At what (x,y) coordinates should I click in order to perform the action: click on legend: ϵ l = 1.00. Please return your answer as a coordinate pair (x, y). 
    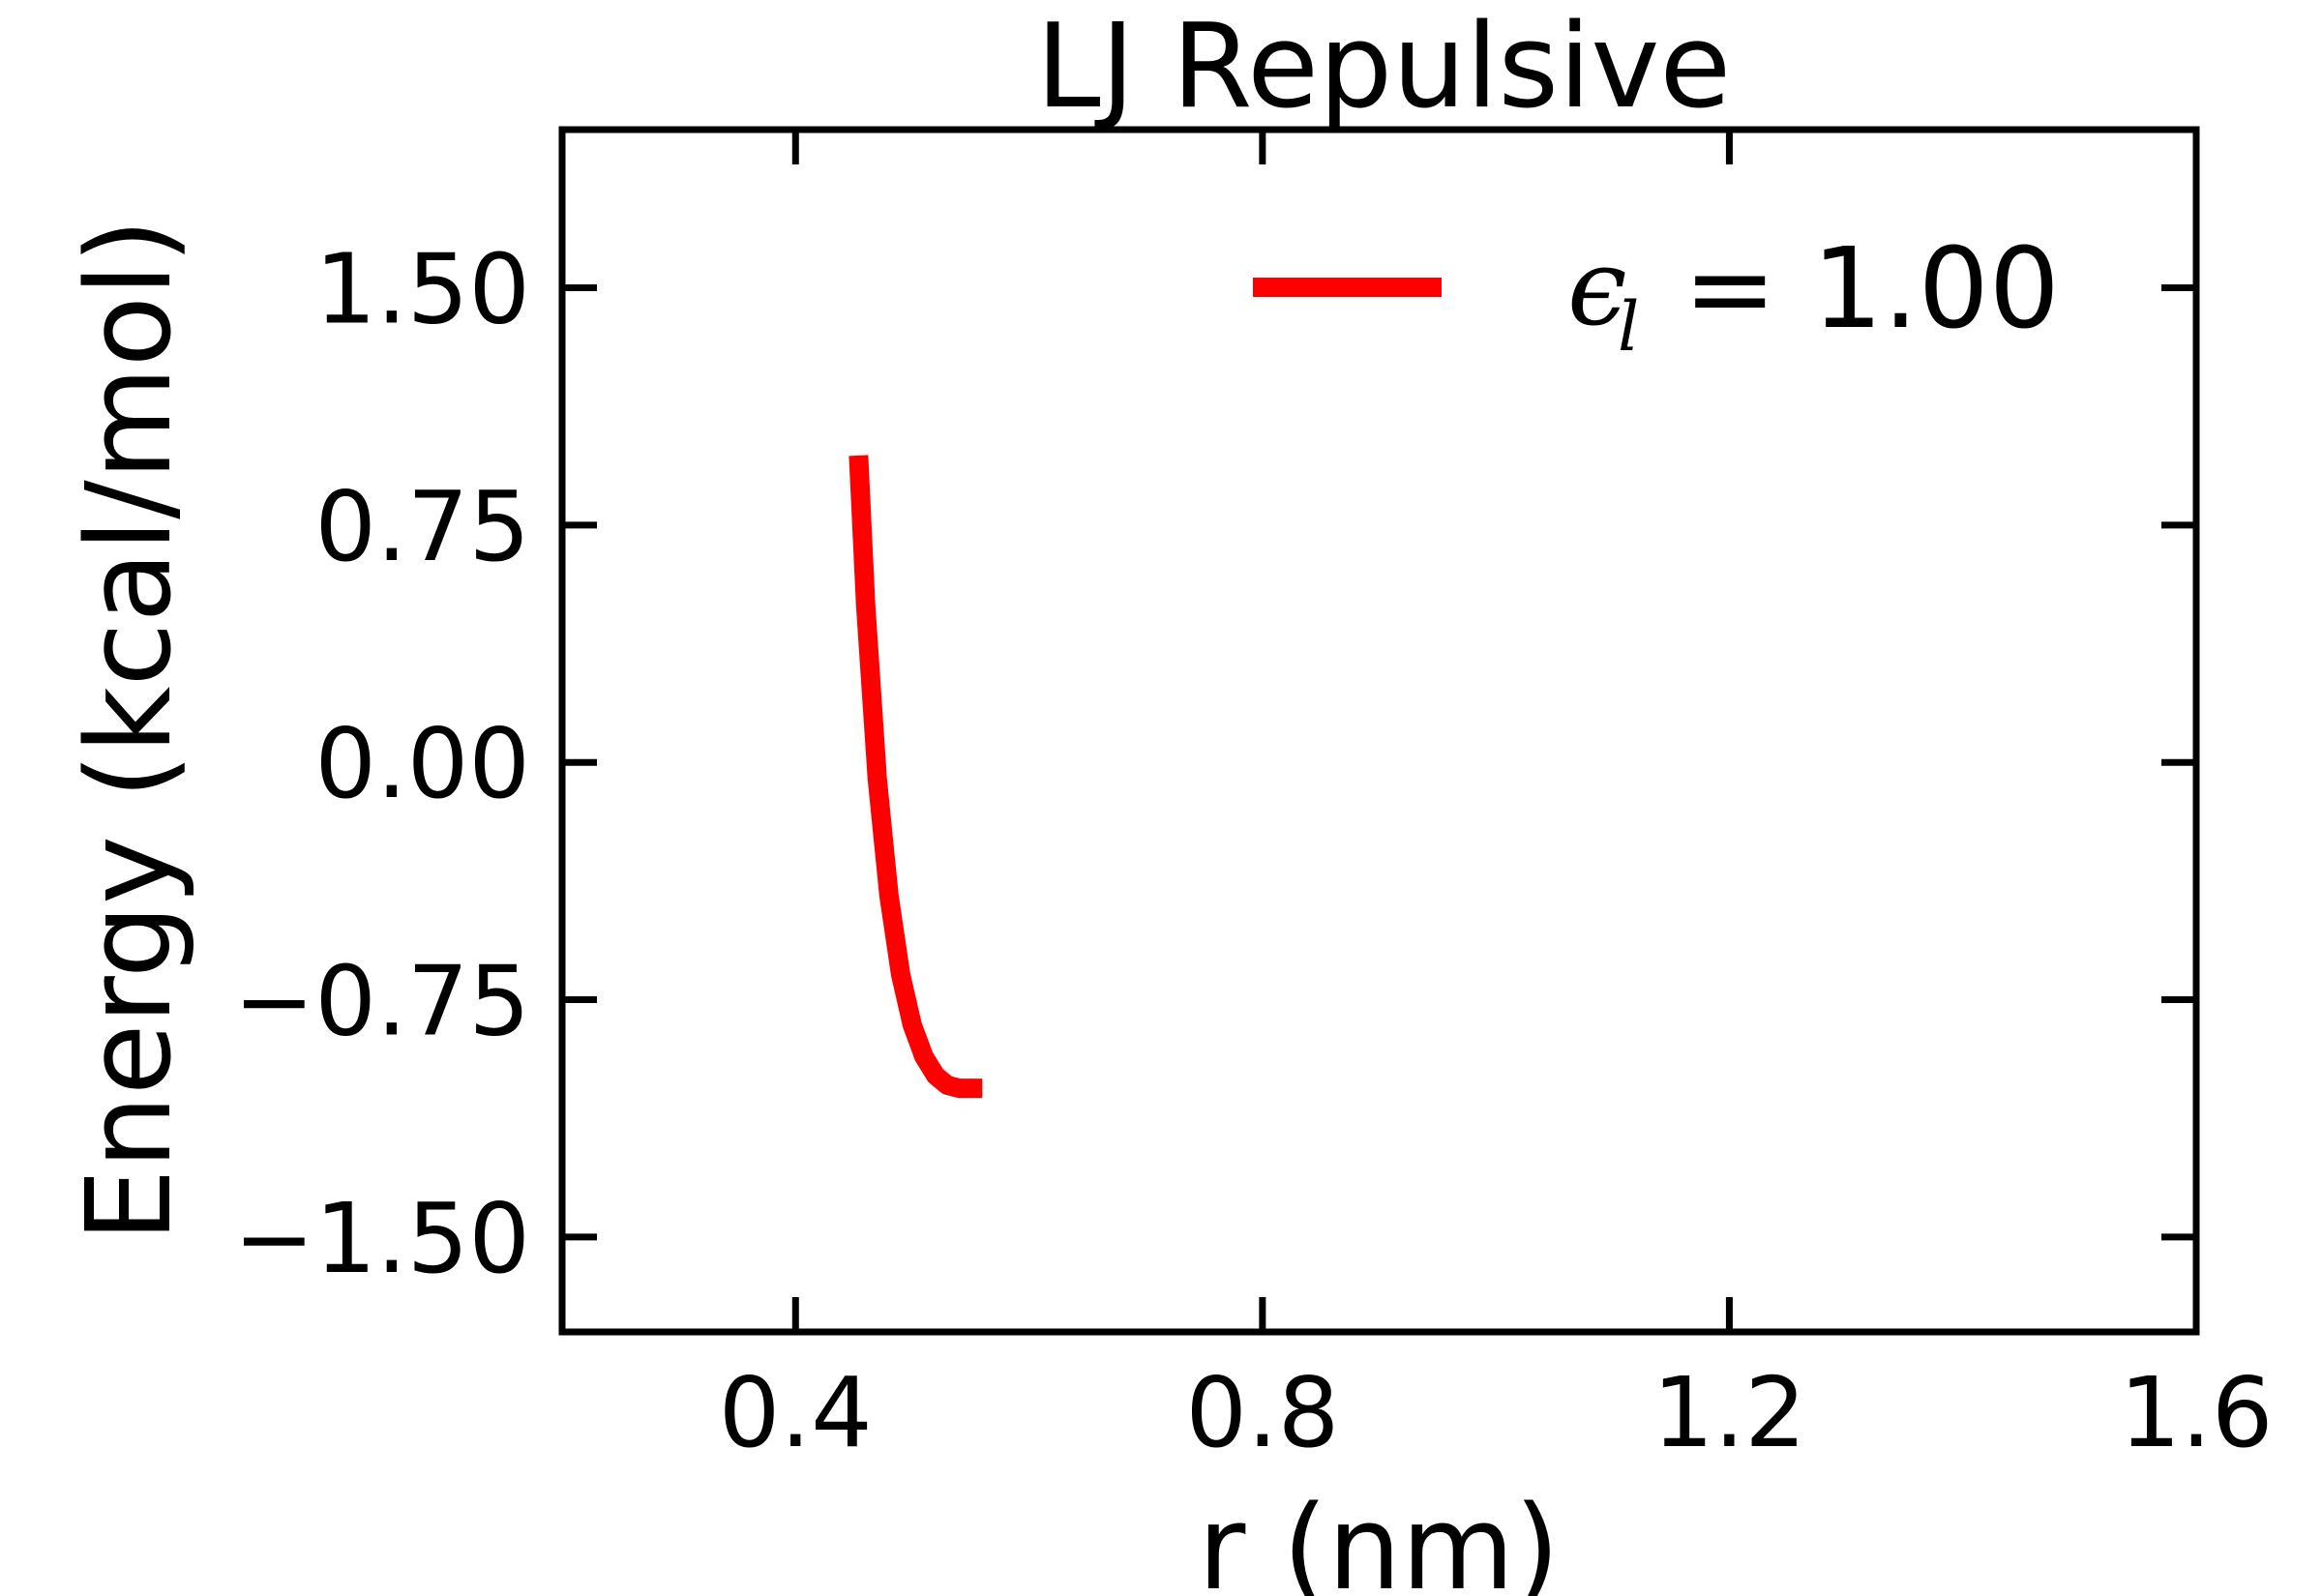
    Looking at the image, I should click on (1656, 295).